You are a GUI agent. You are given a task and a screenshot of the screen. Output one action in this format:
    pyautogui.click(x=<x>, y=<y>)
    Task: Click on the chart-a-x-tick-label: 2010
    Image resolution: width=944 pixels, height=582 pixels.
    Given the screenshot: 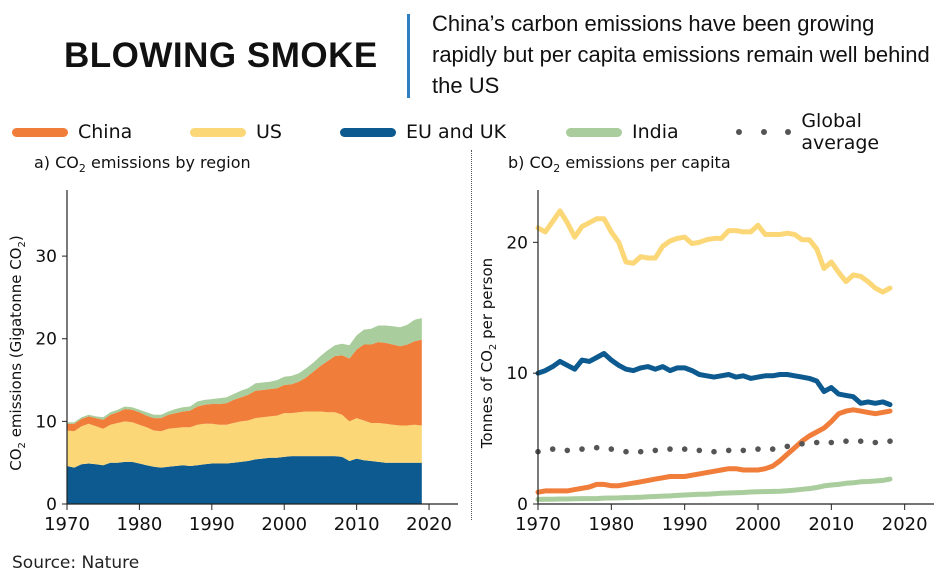 What is the action you would take?
    pyautogui.click(x=357, y=524)
    